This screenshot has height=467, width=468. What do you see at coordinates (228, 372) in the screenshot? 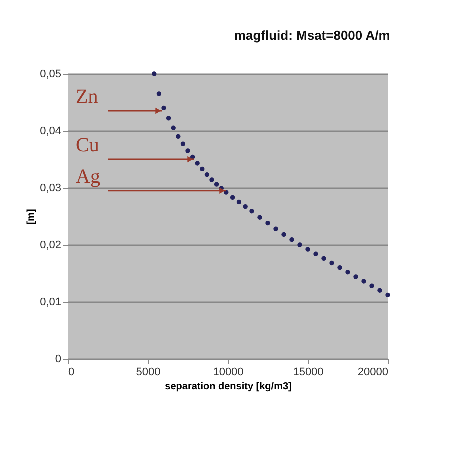
I see `x-tick-label: 10000` at bounding box center [228, 372].